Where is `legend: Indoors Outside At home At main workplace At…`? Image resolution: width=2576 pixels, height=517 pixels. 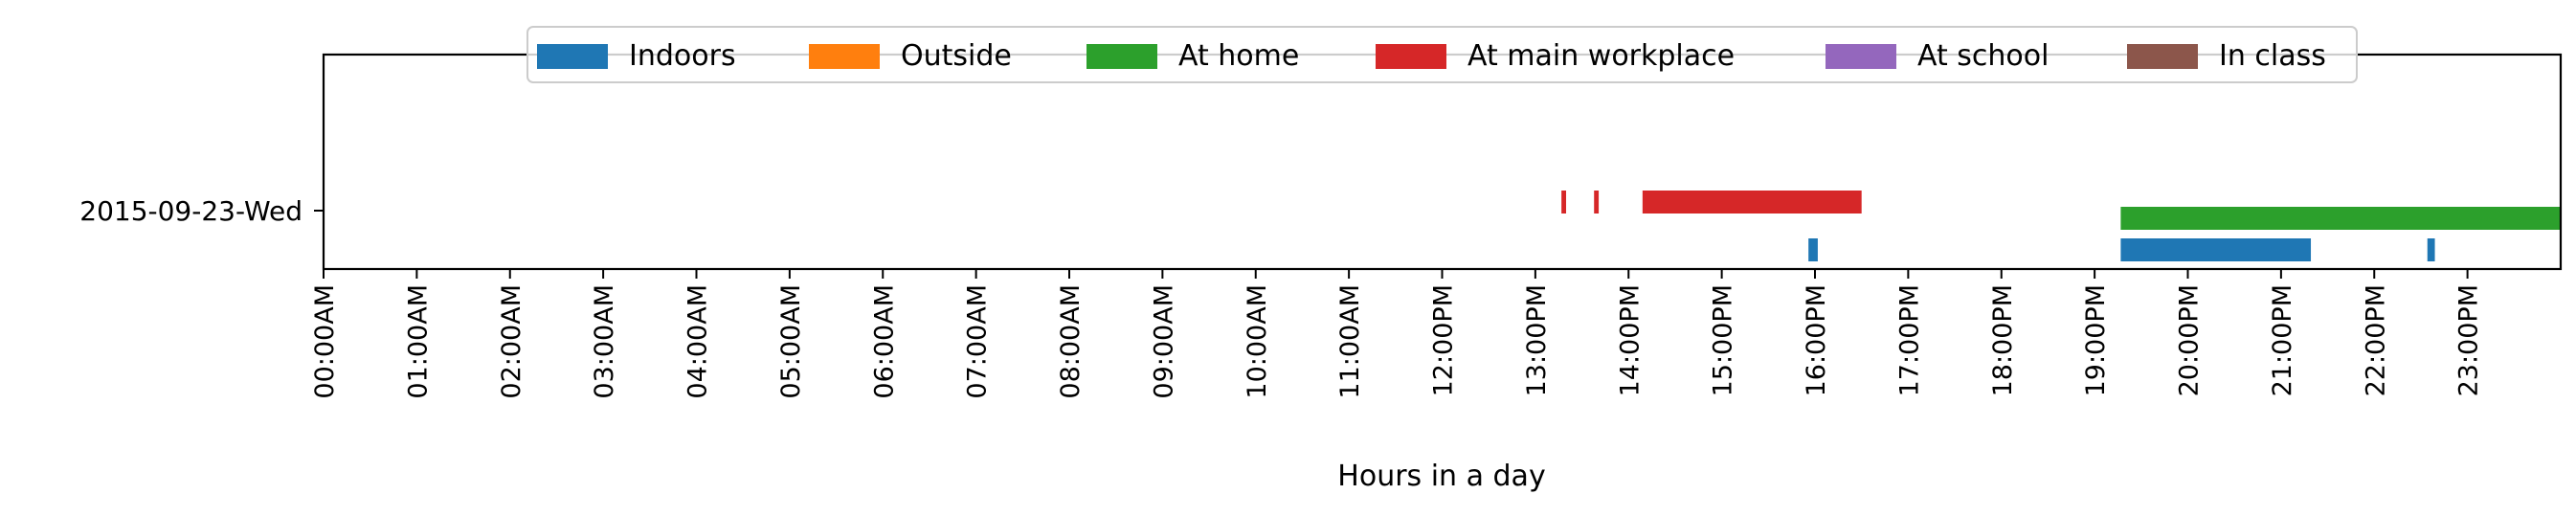 legend: Indoors Outside At home At main workplace At… is located at coordinates (1442, 54).